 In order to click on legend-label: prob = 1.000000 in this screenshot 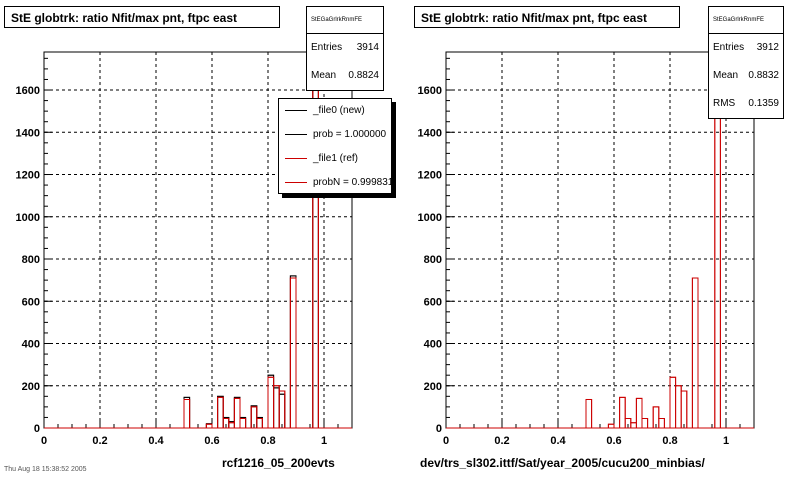, I will do `click(350, 134)`.